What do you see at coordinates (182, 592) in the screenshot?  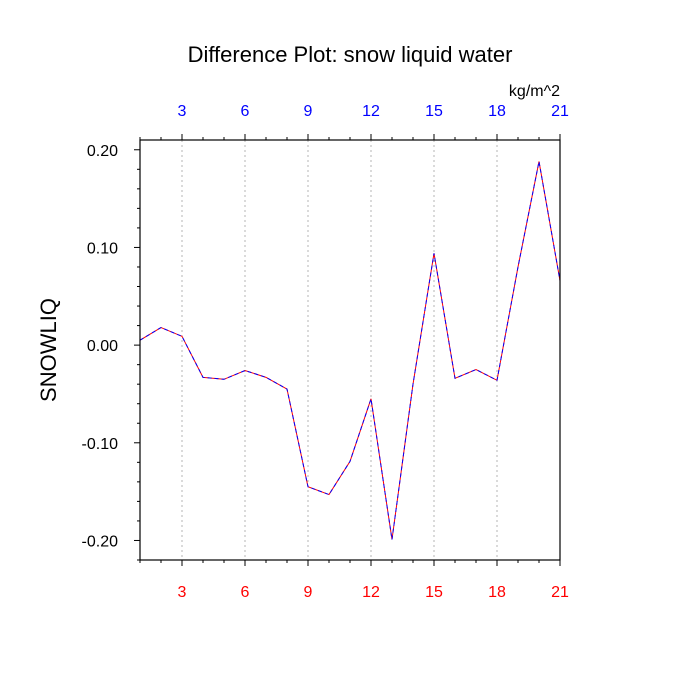 I see `x-tick-label-bottom: 3` at bounding box center [182, 592].